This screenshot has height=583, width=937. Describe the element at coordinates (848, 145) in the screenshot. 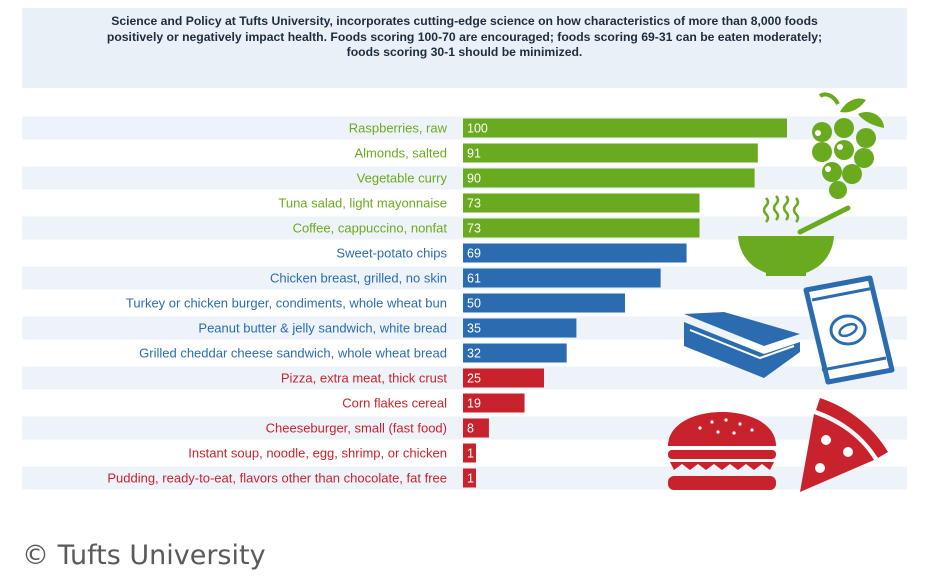

I see `grapes-icon` at that location.